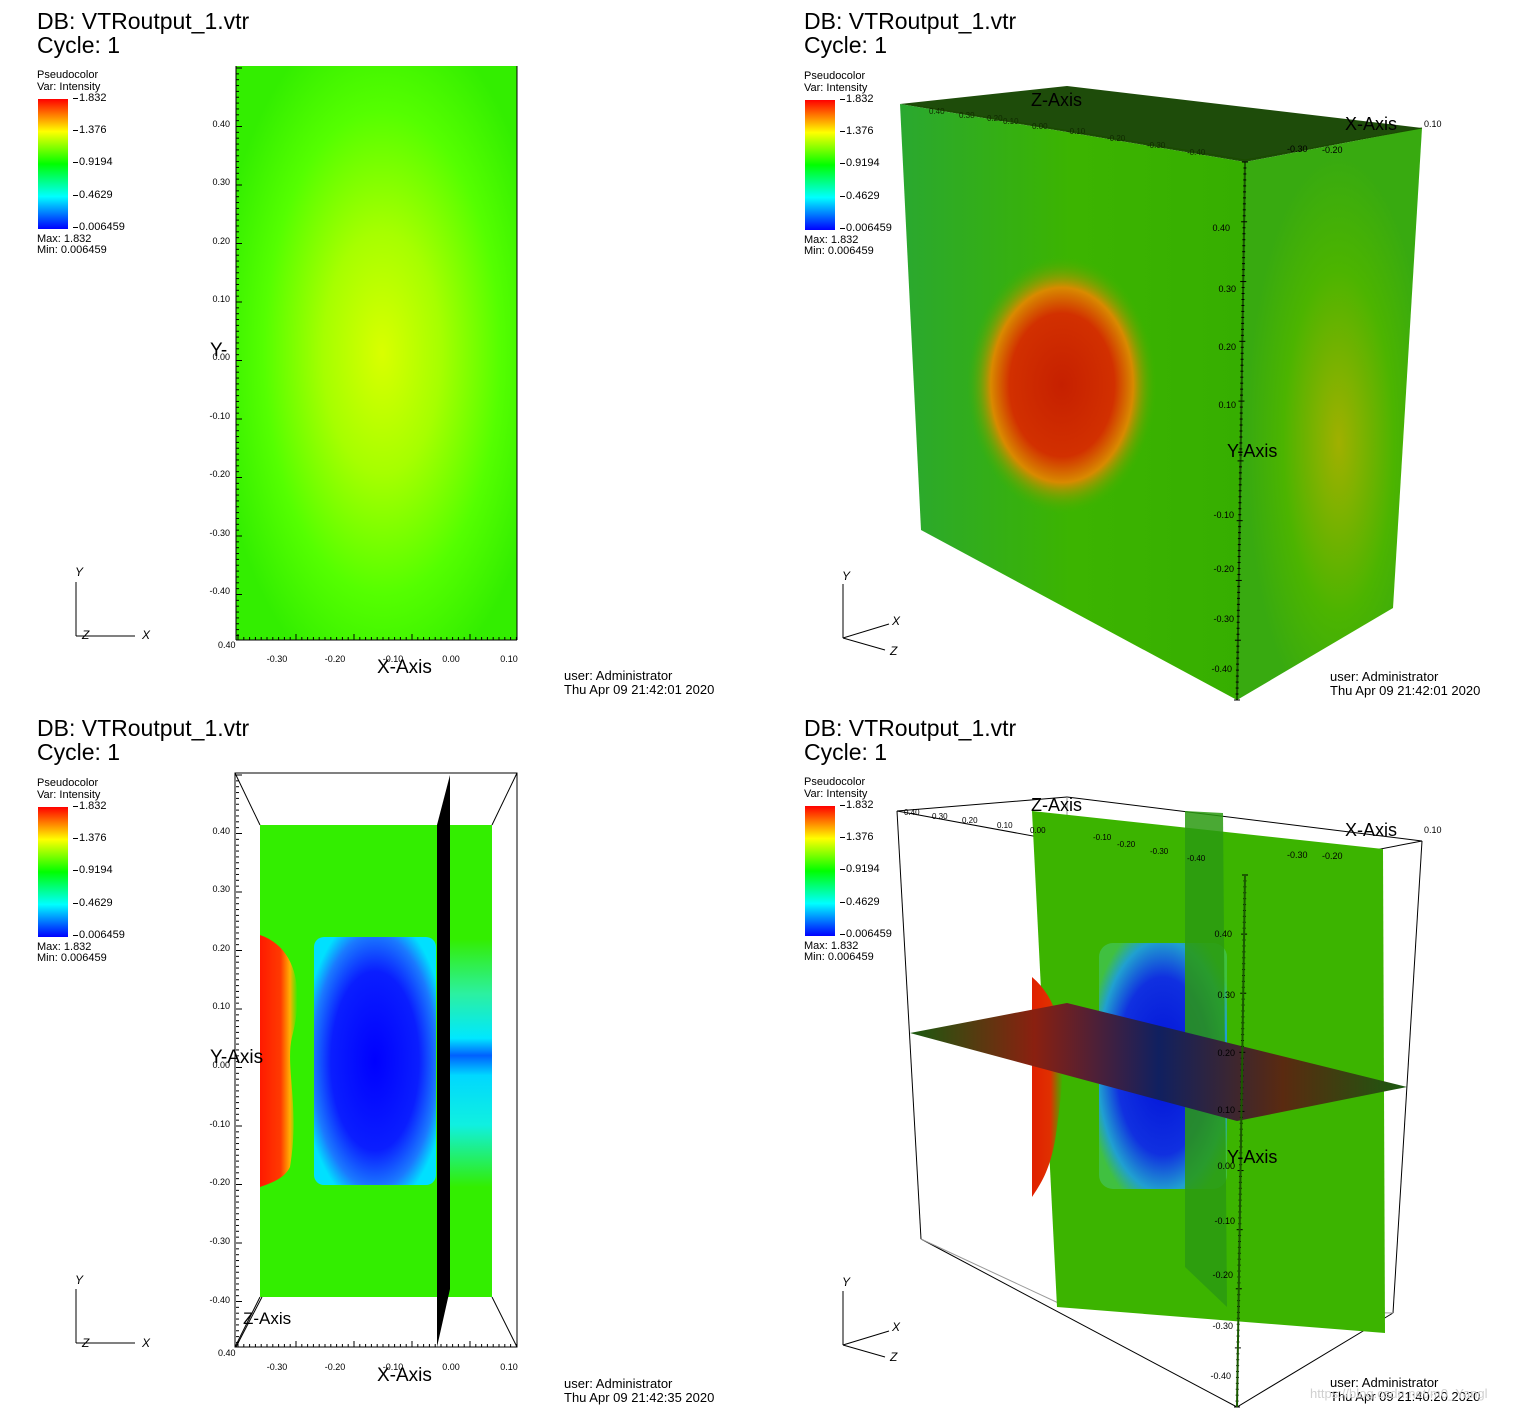 The image size is (1534, 1414). What do you see at coordinates (1056, 805) in the screenshot?
I see `z-axis-title: Z-Axis` at bounding box center [1056, 805].